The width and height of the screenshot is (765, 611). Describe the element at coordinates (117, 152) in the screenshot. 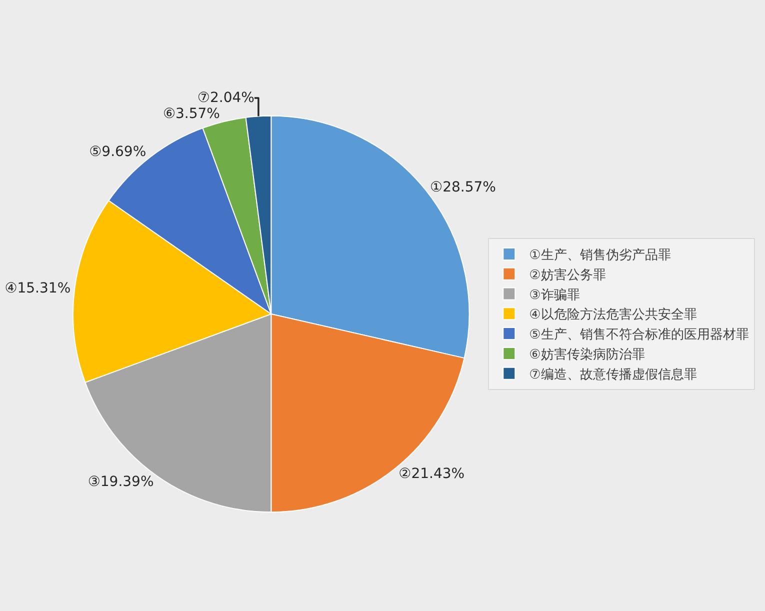

I see `data-label: ⑤9.69%` at that location.